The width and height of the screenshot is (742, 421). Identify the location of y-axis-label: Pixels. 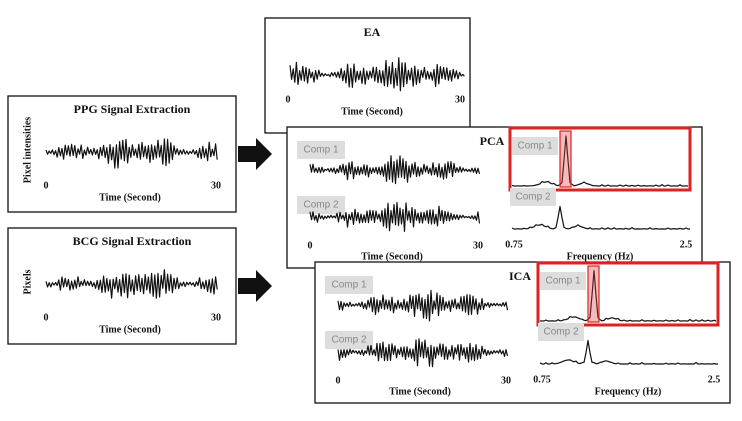
(27, 281).